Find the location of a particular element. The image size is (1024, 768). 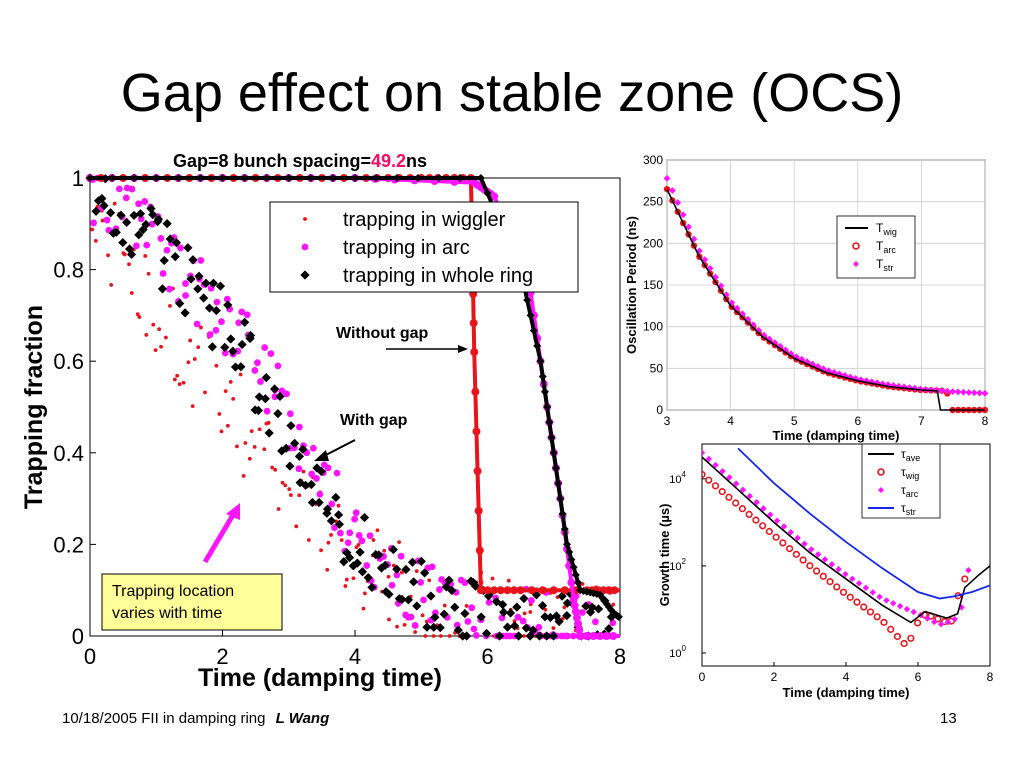

y-tick-exponent: 4 is located at coordinates (684, 474).